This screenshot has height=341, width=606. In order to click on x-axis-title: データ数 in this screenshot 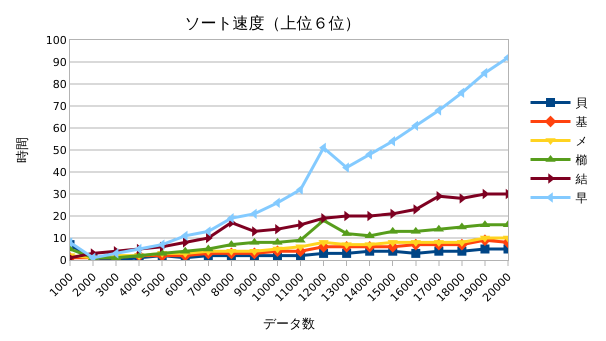, I will do `click(289, 324)`.